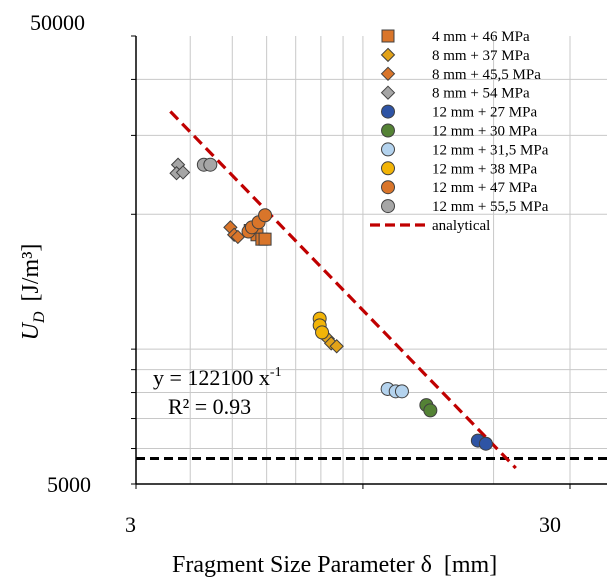 The height and width of the screenshot is (581, 607). Describe the element at coordinates (461, 226) in the screenshot. I see `legend-label-analytical: analytical` at that location.